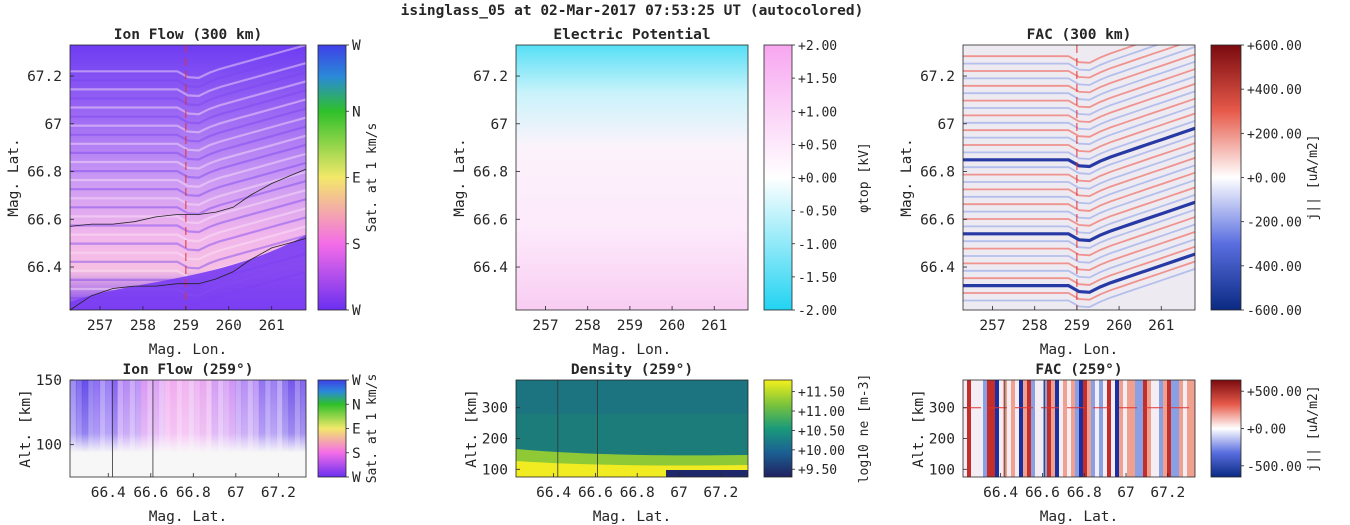 This screenshot has width=1350, height=525. What do you see at coordinates (817, 245) in the screenshot?
I see `colorbar-tick-label: -1.00` at bounding box center [817, 245].